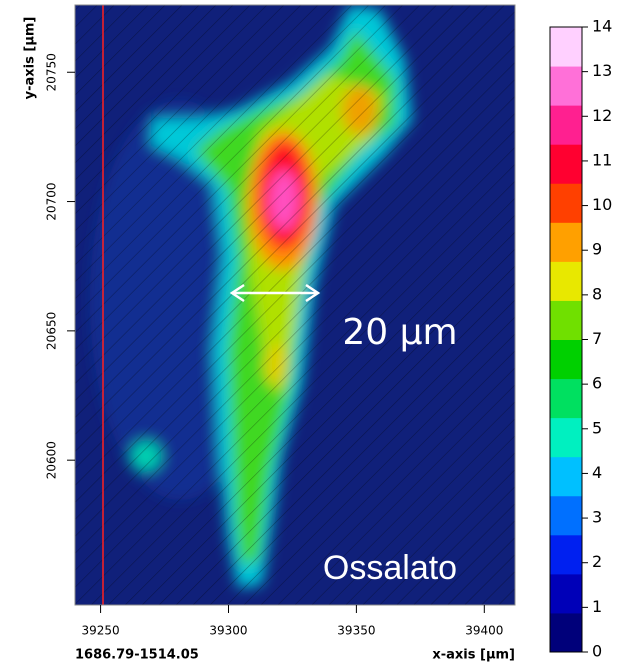  Describe the element at coordinates (597, 338) in the screenshot. I see `colorbar-tick-label: 7` at that location.